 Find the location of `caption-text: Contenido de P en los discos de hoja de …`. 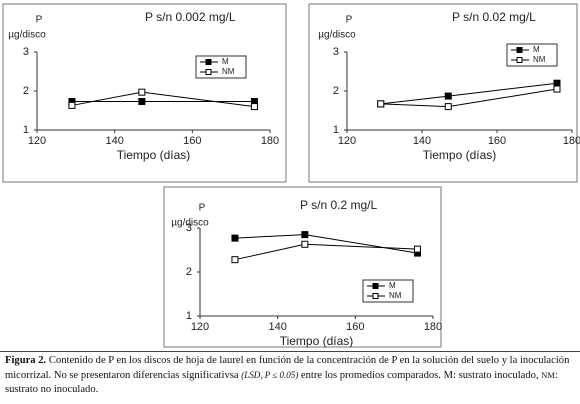

caption-text: Contenido de P en los discos de hoja de … is located at coordinates (287, 368).